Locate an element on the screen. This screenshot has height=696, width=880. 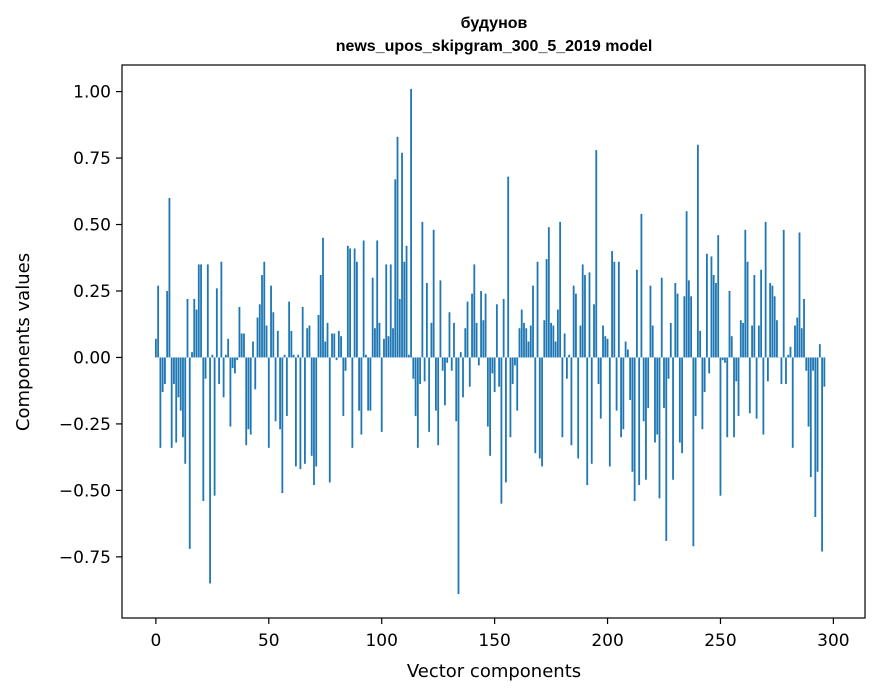
y-tick-label: 0.50 is located at coordinates (92, 226).